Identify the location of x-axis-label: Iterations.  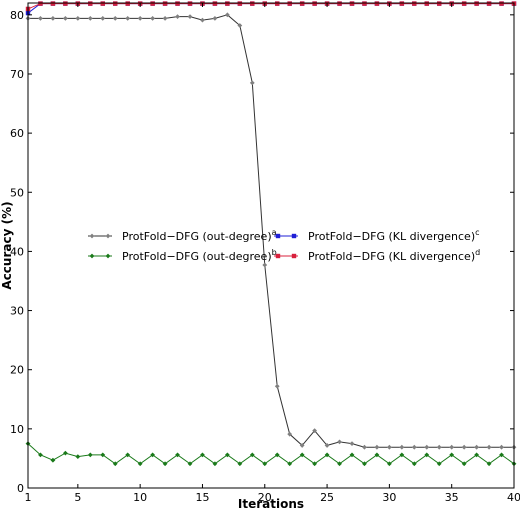
(271, 504).